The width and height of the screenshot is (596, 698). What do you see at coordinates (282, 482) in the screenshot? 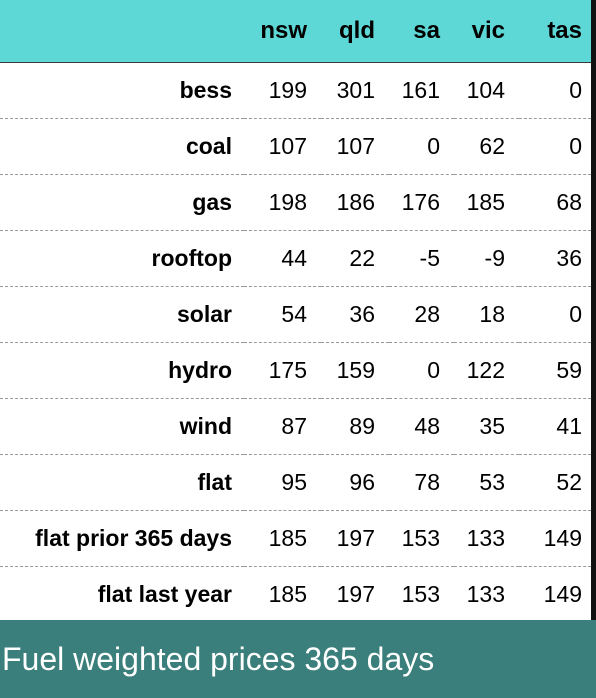
I see `table-cell: 95` at bounding box center [282, 482].